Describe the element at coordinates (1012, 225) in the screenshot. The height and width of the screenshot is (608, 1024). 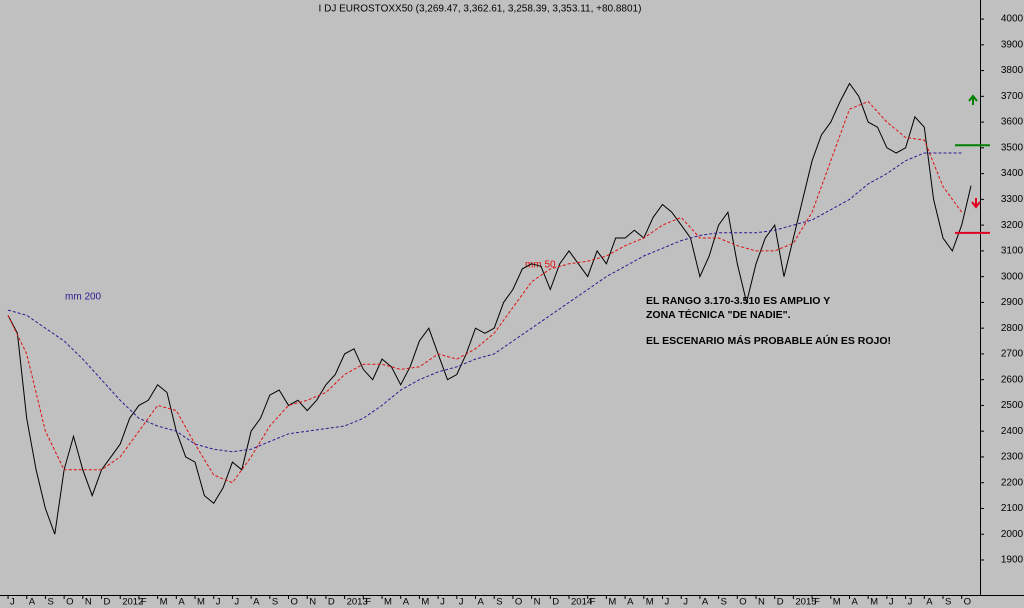
I see `y-tick-label: 3200` at that location.